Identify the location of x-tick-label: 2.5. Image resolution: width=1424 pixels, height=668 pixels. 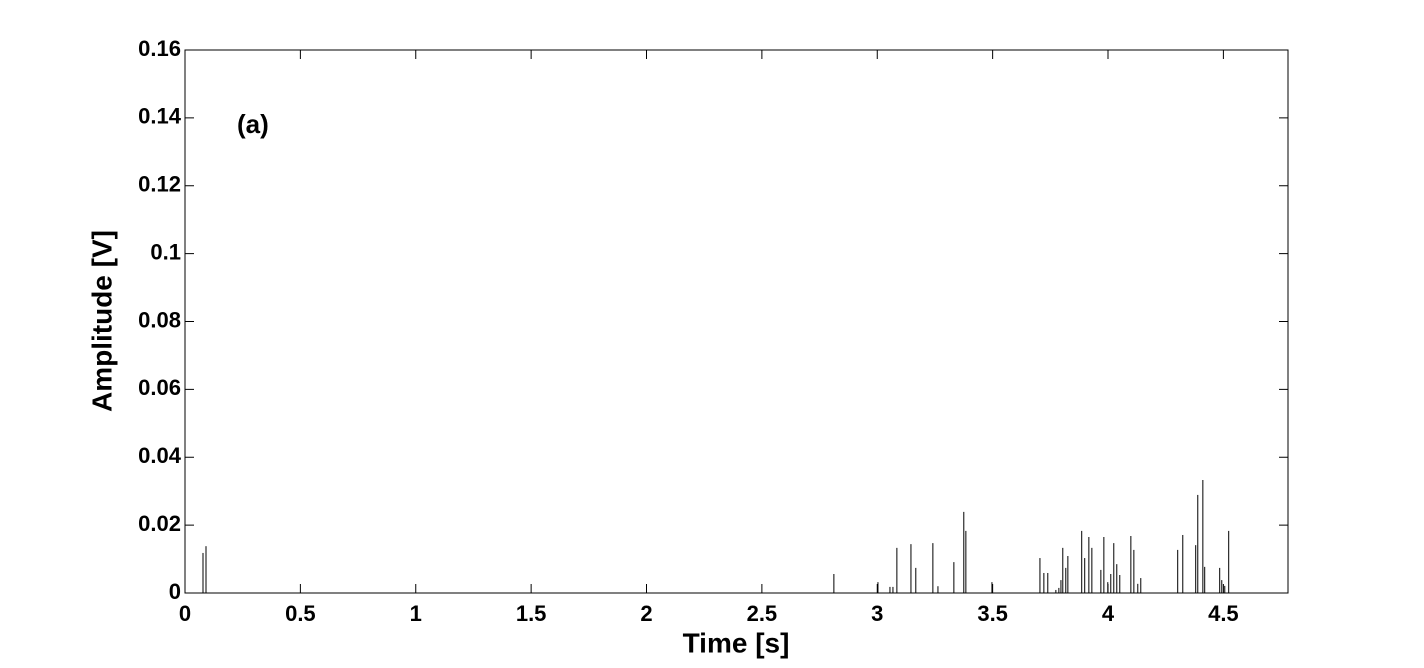
(762, 613).